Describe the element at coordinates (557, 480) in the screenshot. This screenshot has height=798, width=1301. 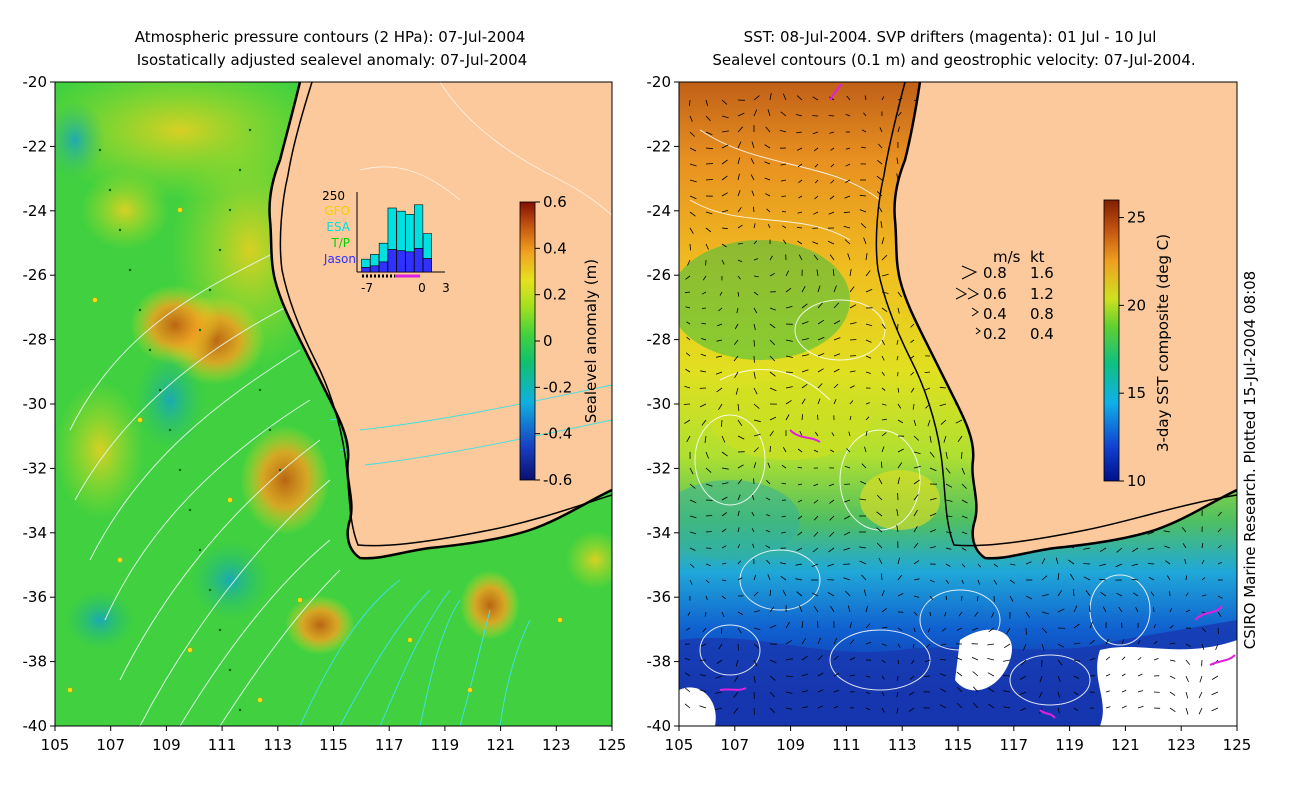
I see `colorbar-tick-label: -0.6` at that location.